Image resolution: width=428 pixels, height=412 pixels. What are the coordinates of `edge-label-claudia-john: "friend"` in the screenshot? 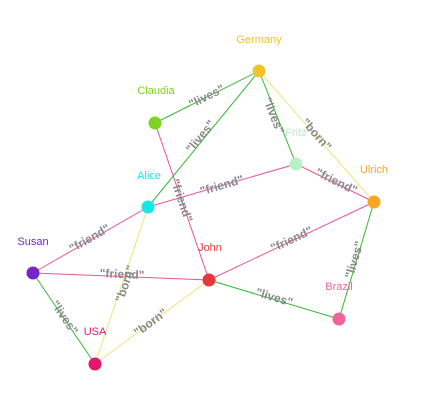 It's located at (182, 200).